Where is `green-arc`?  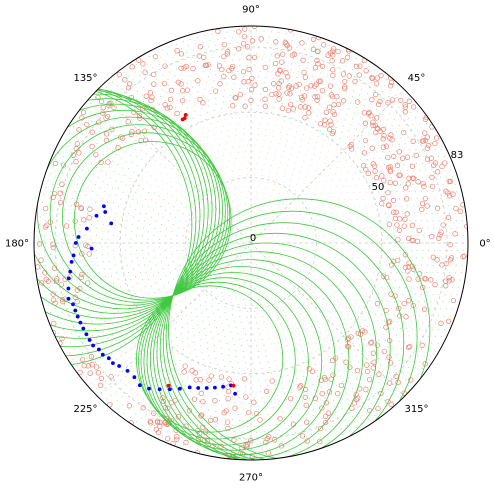 green-arc is located at coordinates (224, 361).